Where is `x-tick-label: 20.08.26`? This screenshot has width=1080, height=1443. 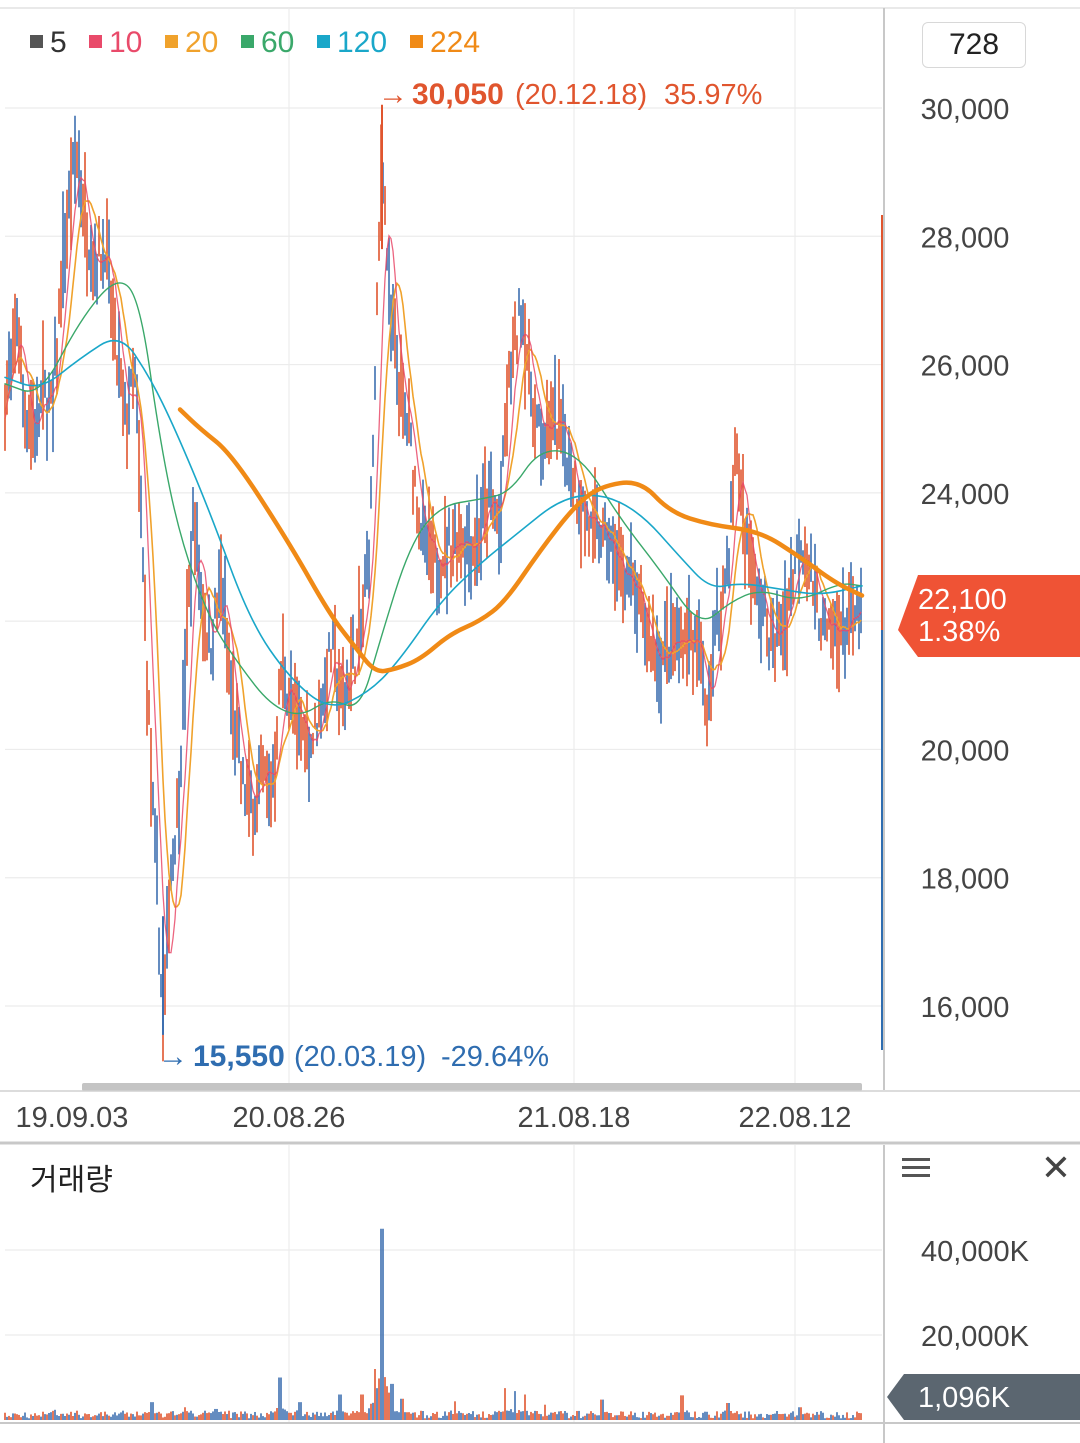
x-tick-label: 20.08.26 is located at coordinates (289, 1118).